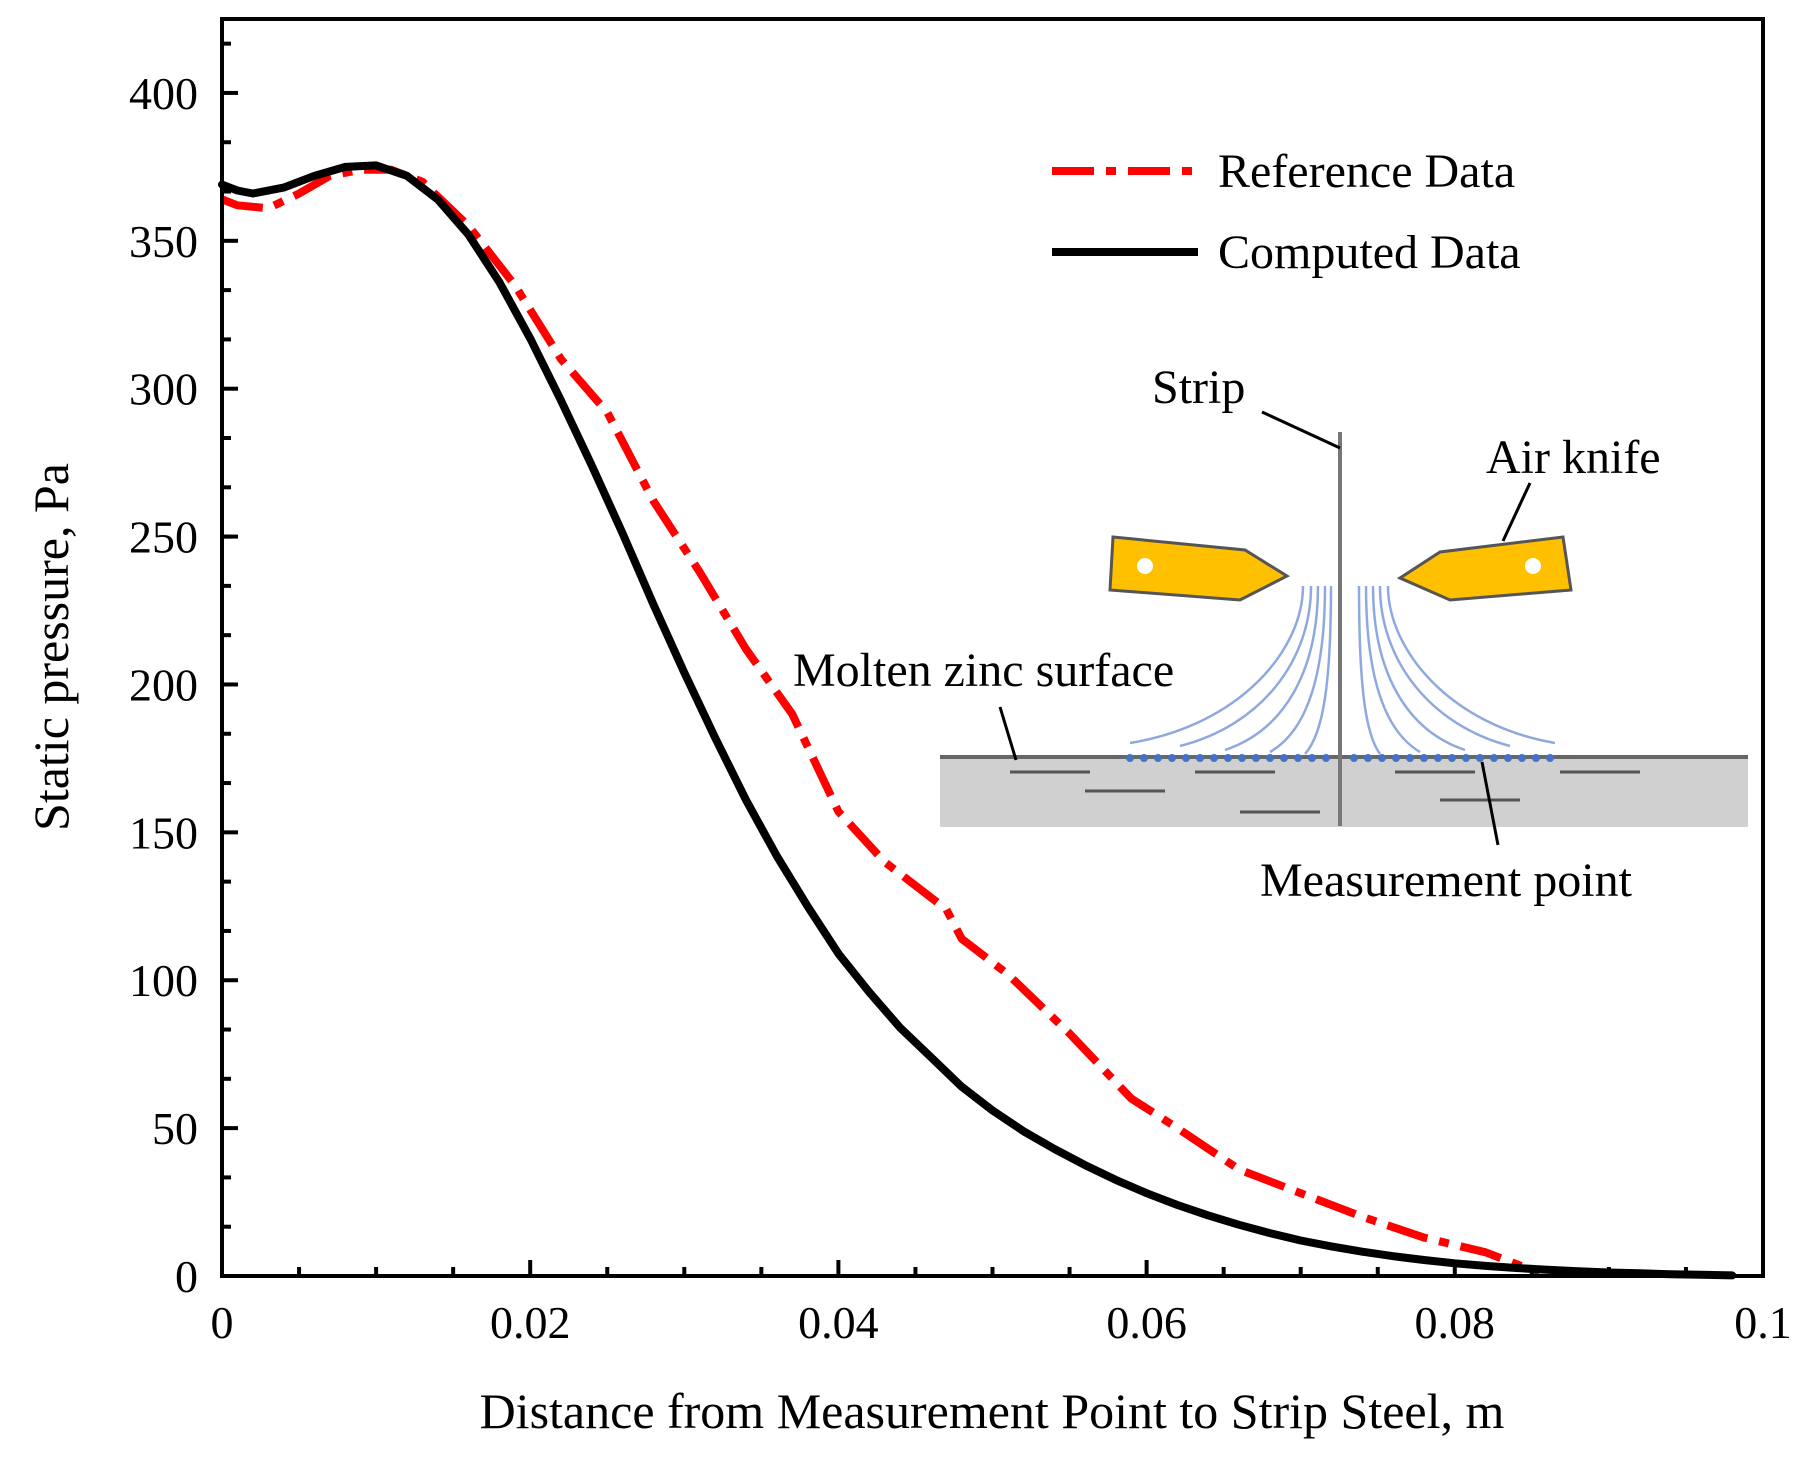 The width and height of the screenshot is (1799, 1463). I want to click on leader-lines, so click(1265, 628).